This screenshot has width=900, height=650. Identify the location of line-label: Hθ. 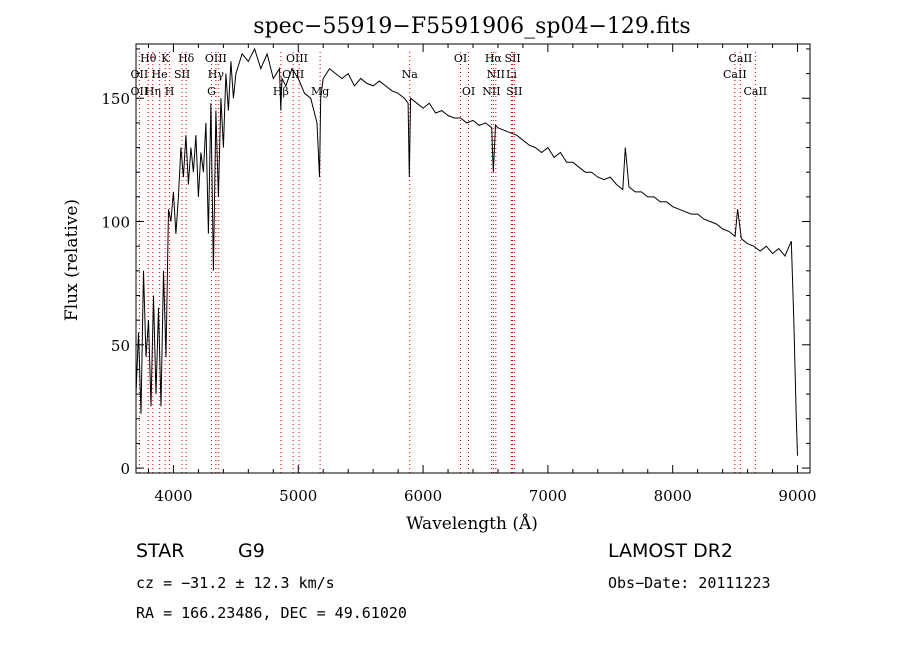
(148, 58).